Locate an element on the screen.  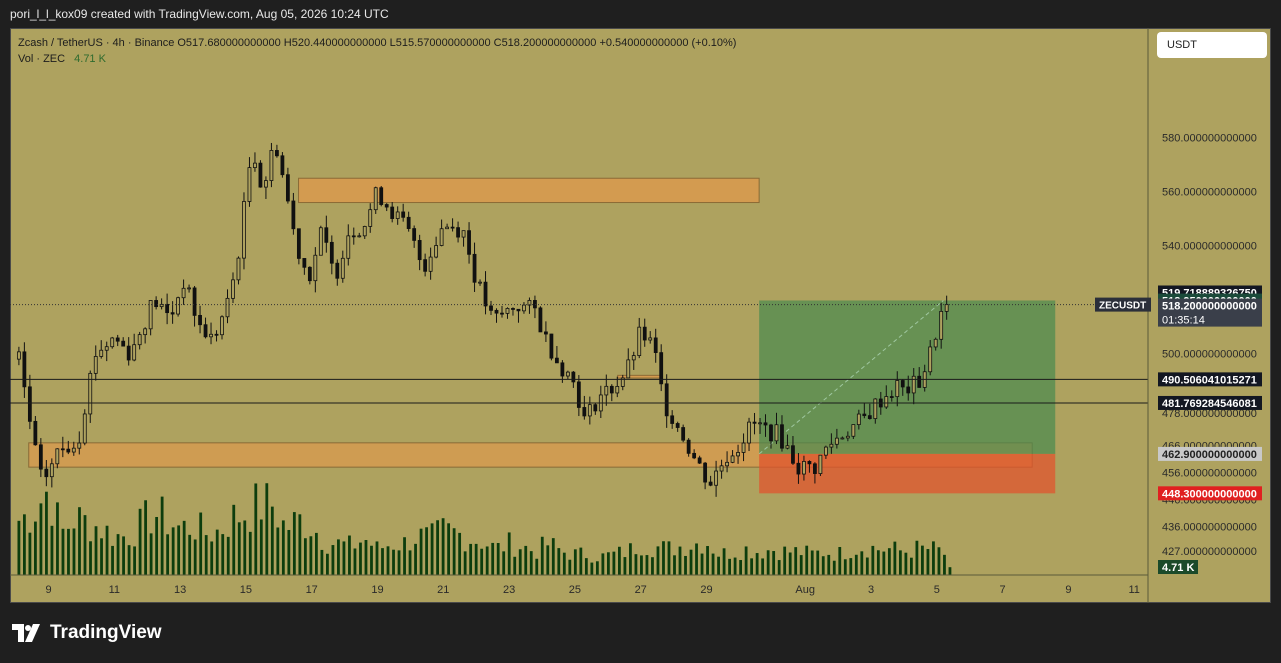
x-tick-label: 15 is located at coordinates (246, 590).